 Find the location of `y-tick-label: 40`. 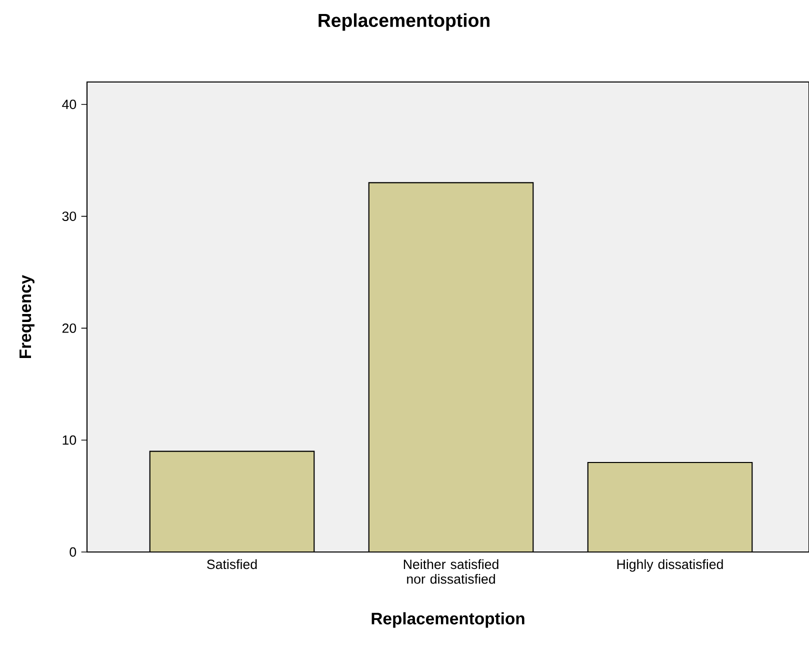

y-tick-label: 40 is located at coordinates (69, 105).